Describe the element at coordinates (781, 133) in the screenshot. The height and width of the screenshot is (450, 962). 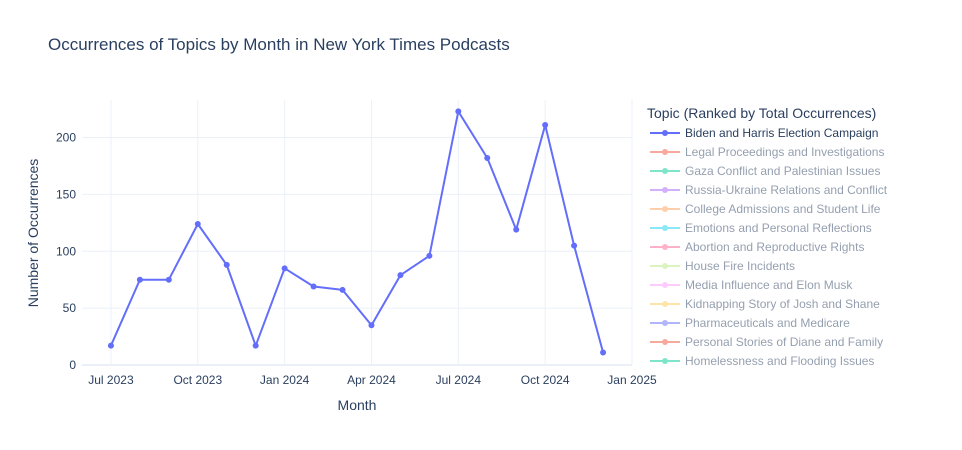
I see `legend-label: Biden and Harris Election Campaign` at that location.